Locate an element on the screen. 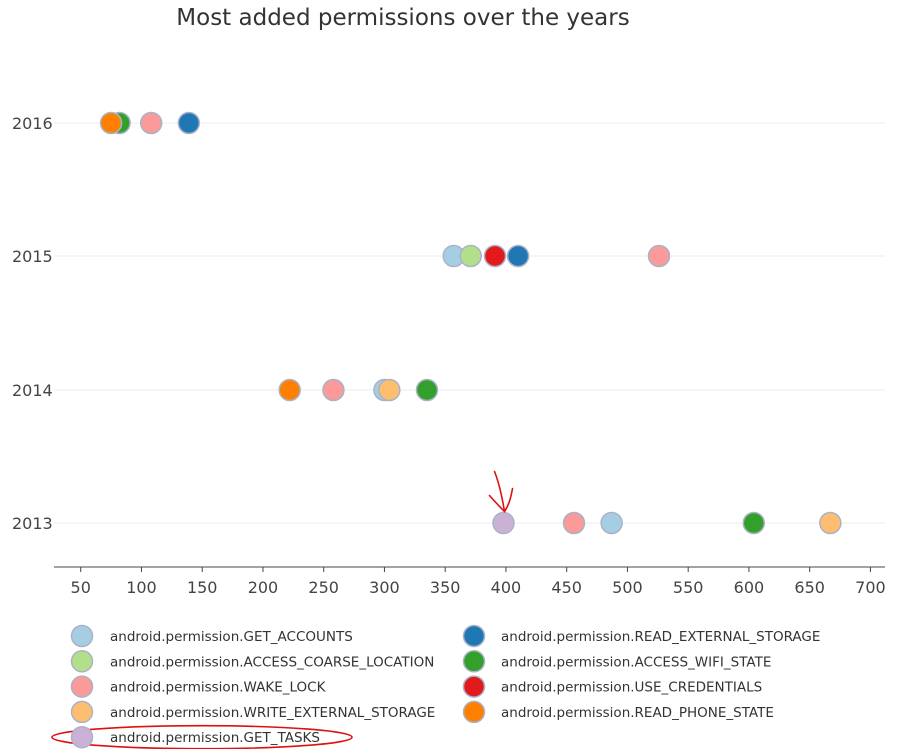 The width and height of the screenshot is (908, 749). y-tick-label: 2015 is located at coordinates (32, 256).